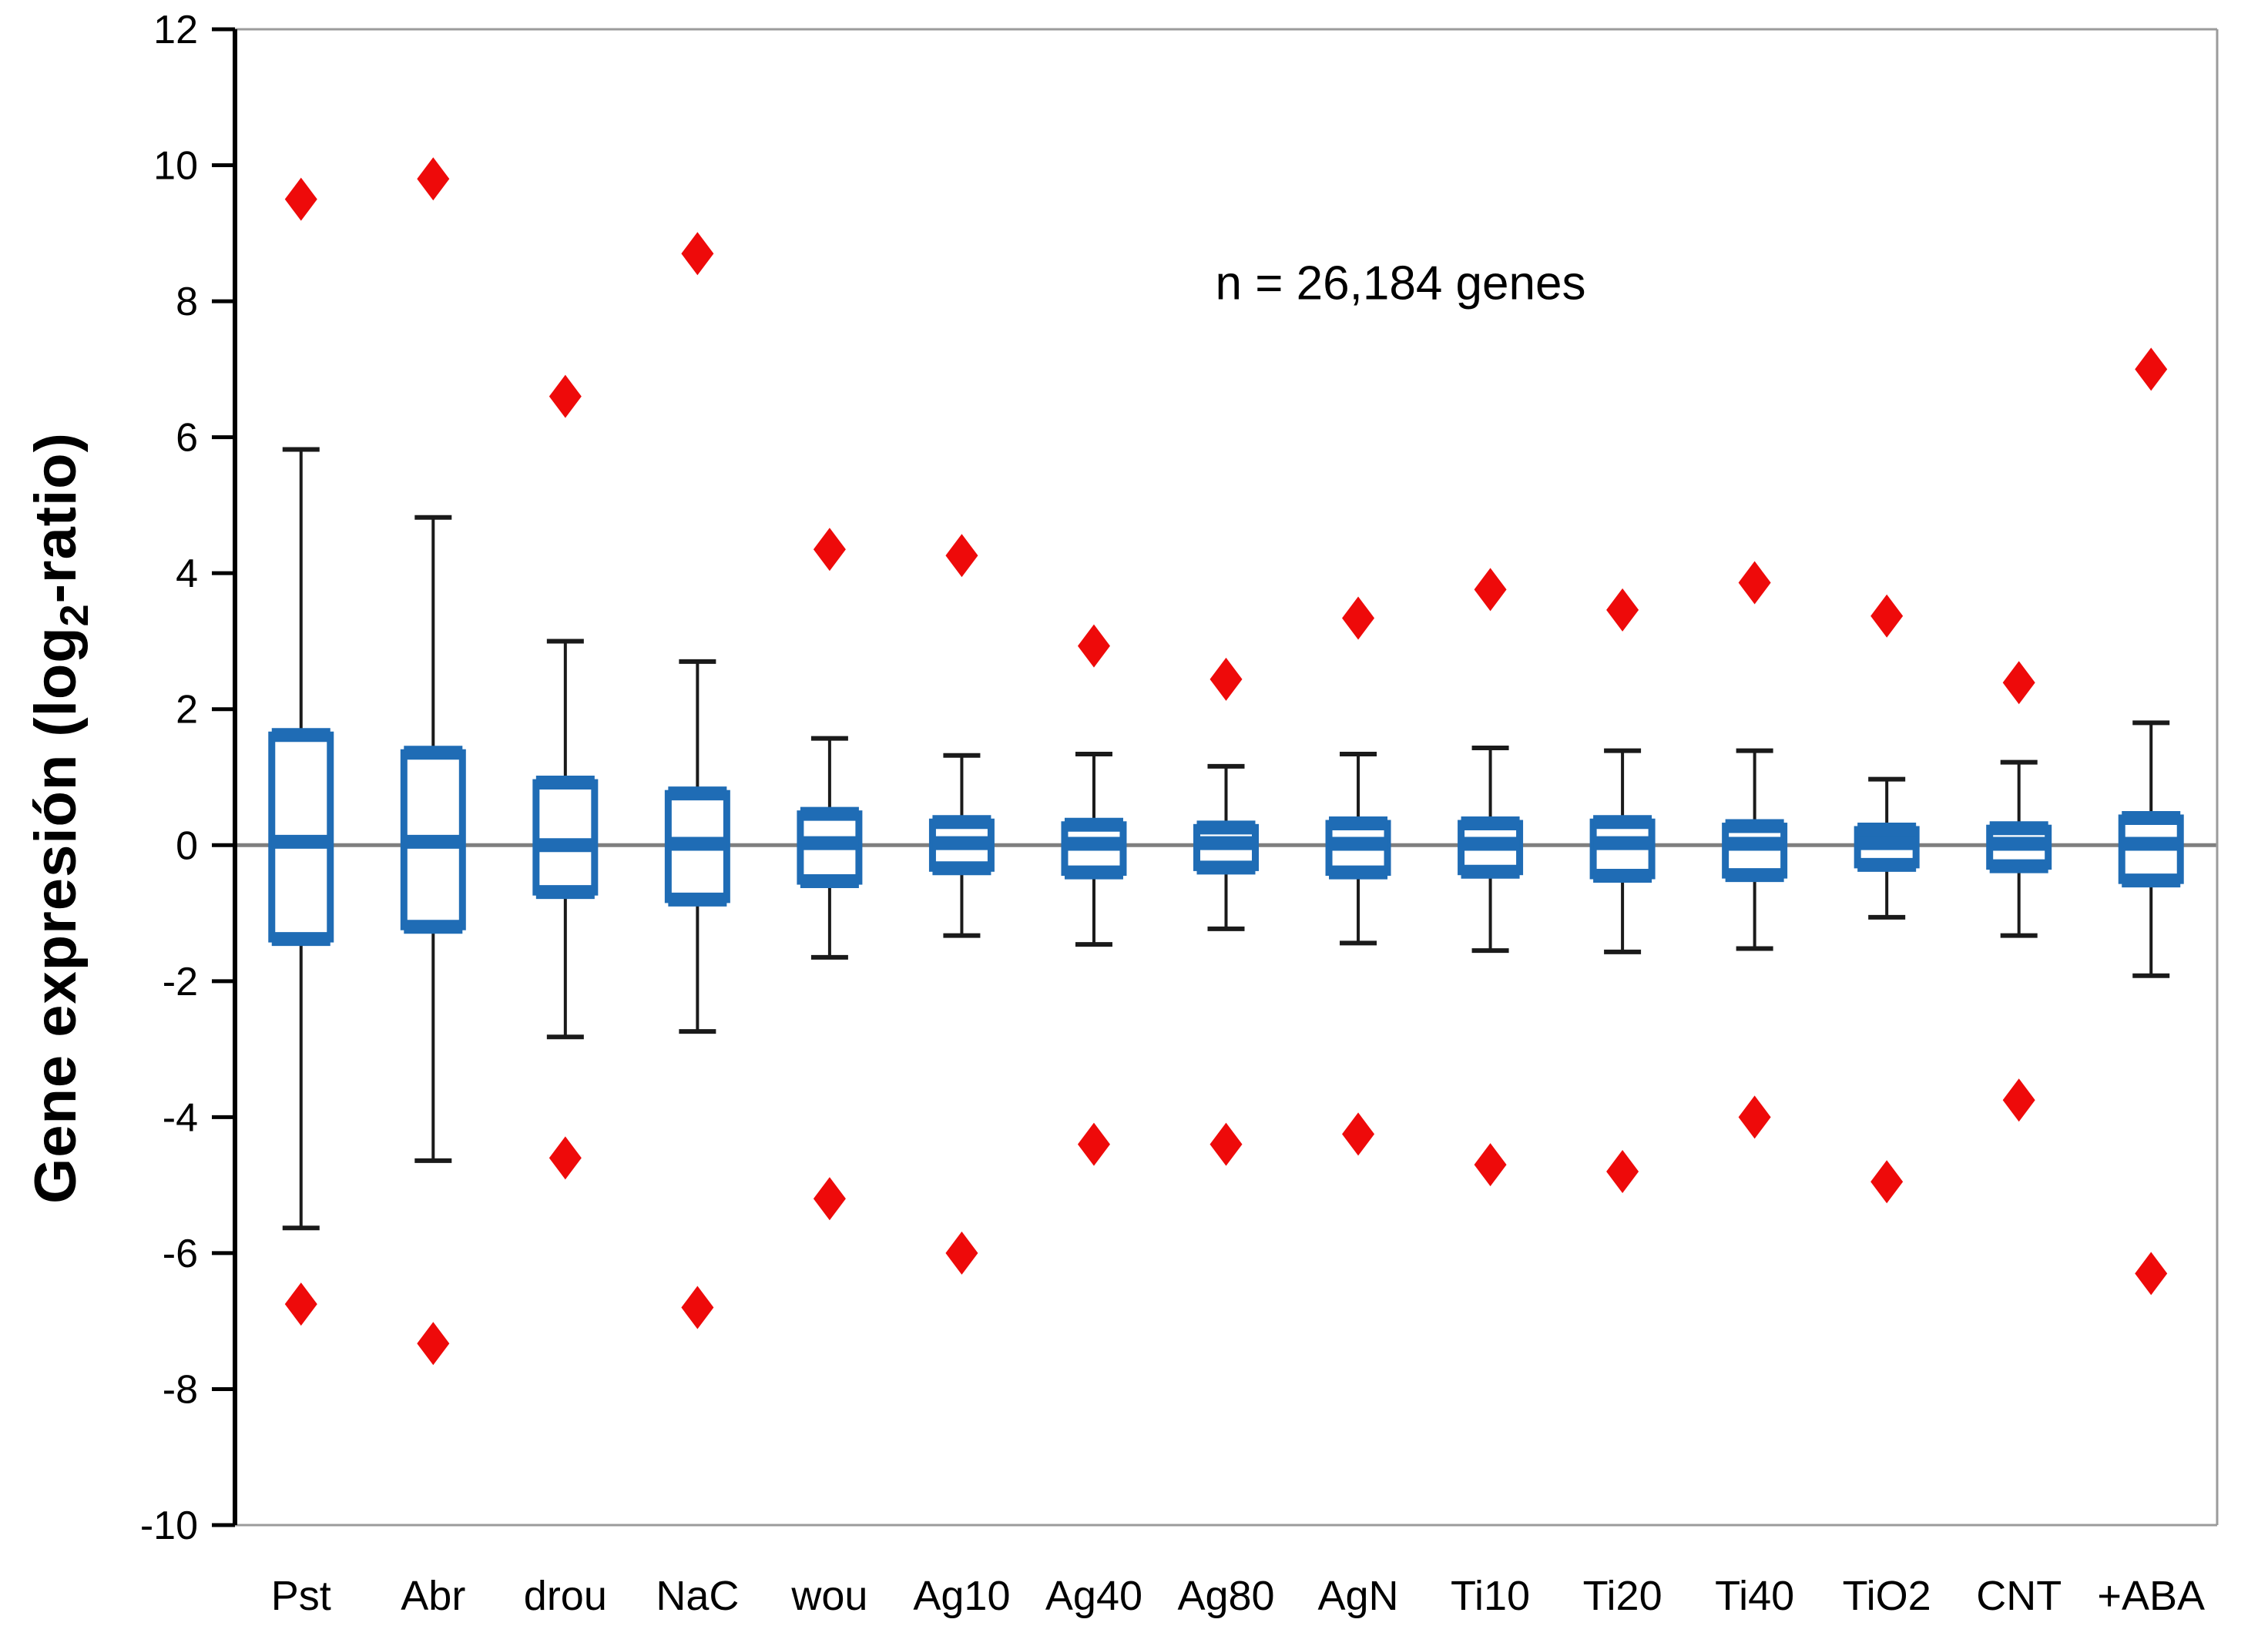  I want to click on box-group-Ag80: Ag80, so click(1226, 1138).